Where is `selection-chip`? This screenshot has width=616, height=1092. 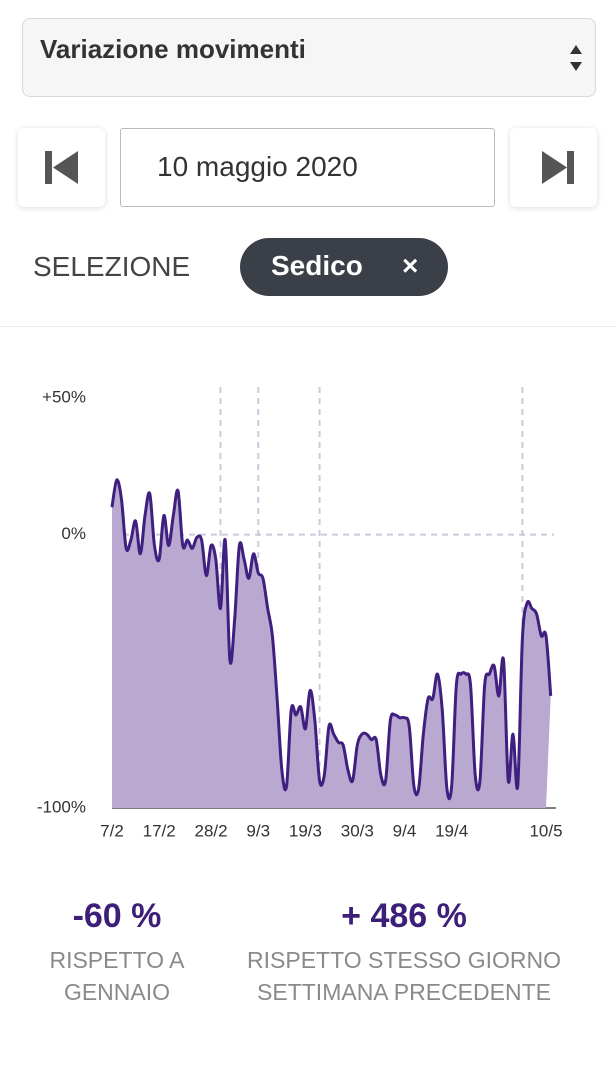
selection-chip is located at coordinates (344, 267).